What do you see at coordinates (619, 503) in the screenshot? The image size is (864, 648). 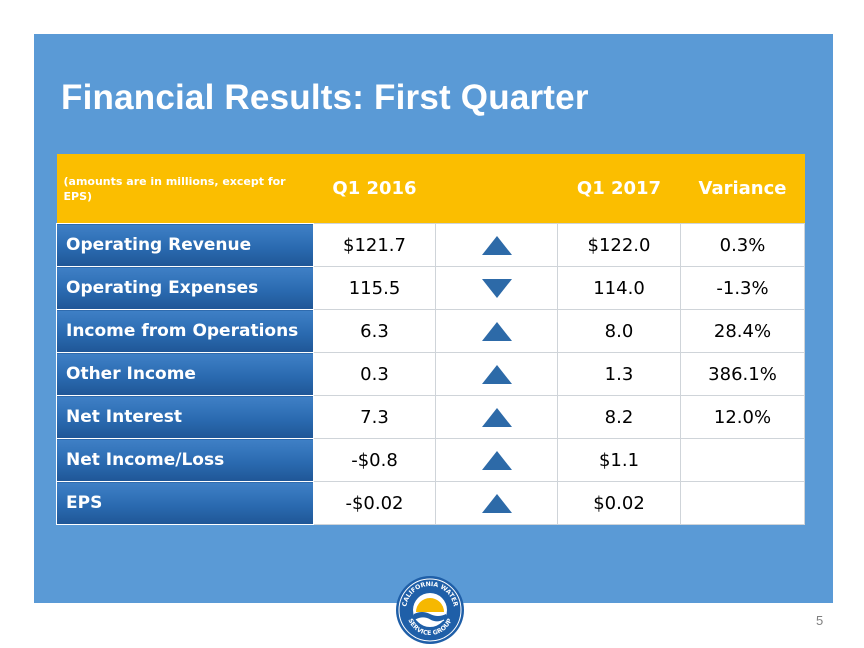 I see `q1-2017-value: $0.02` at bounding box center [619, 503].